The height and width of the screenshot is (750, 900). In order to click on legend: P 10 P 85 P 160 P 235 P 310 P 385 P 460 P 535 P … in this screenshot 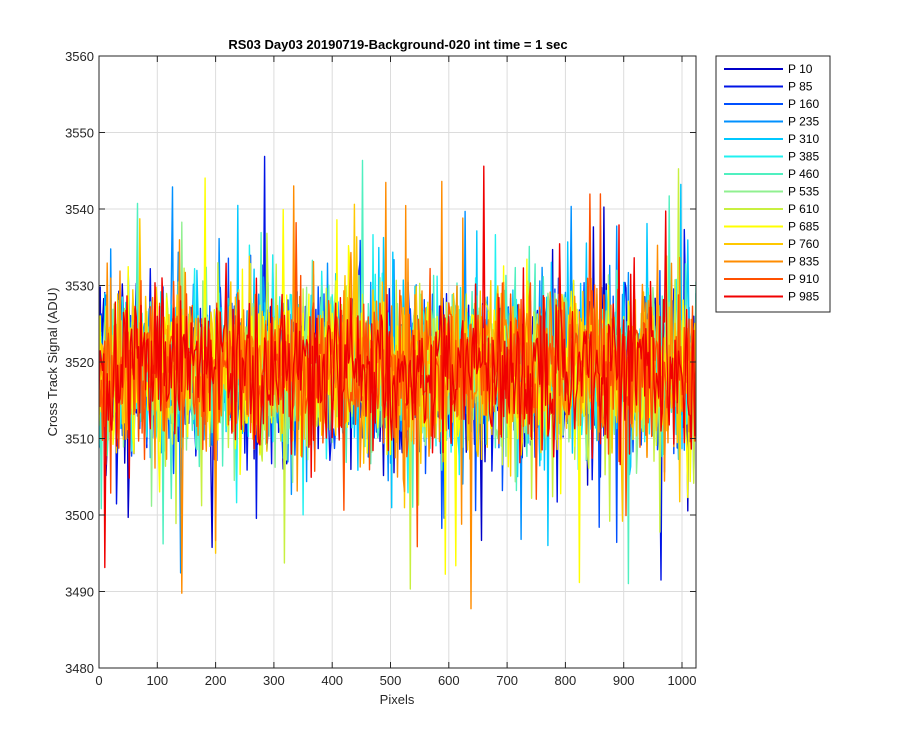, I will do `click(773, 184)`.